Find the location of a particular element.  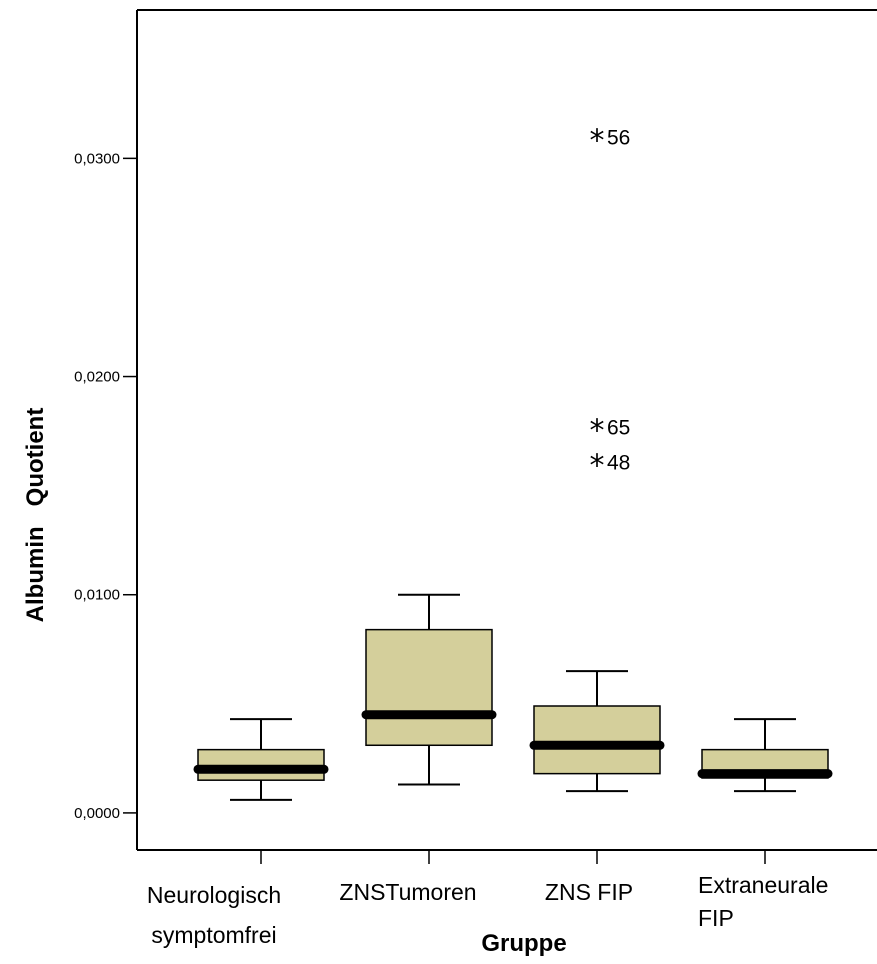

outlier-label: 48 is located at coordinates (618, 462).